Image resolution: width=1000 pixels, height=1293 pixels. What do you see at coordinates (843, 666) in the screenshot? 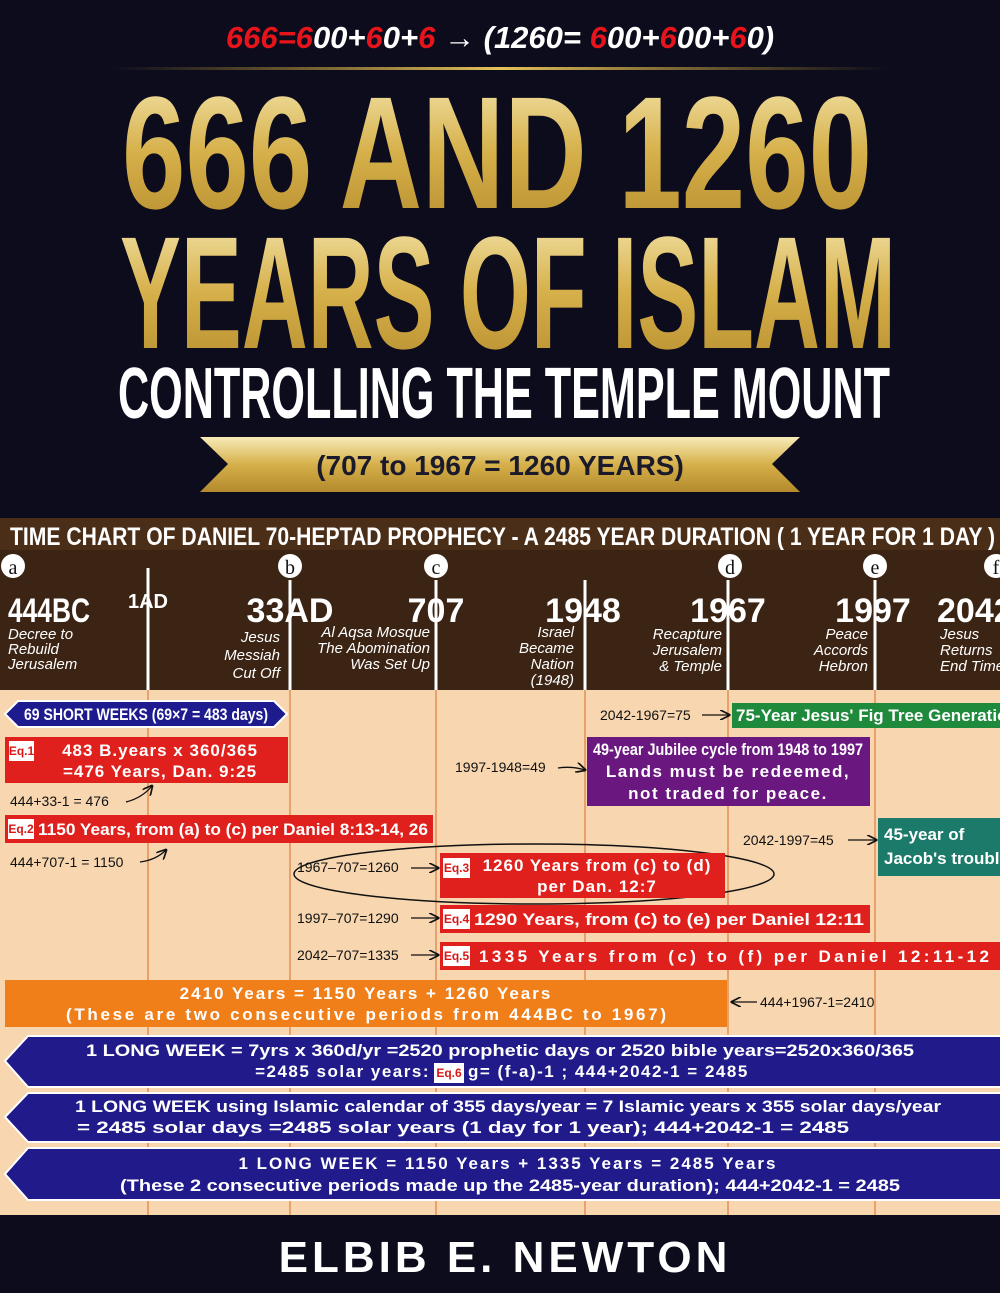
I see `caption: Hebron` at bounding box center [843, 666].